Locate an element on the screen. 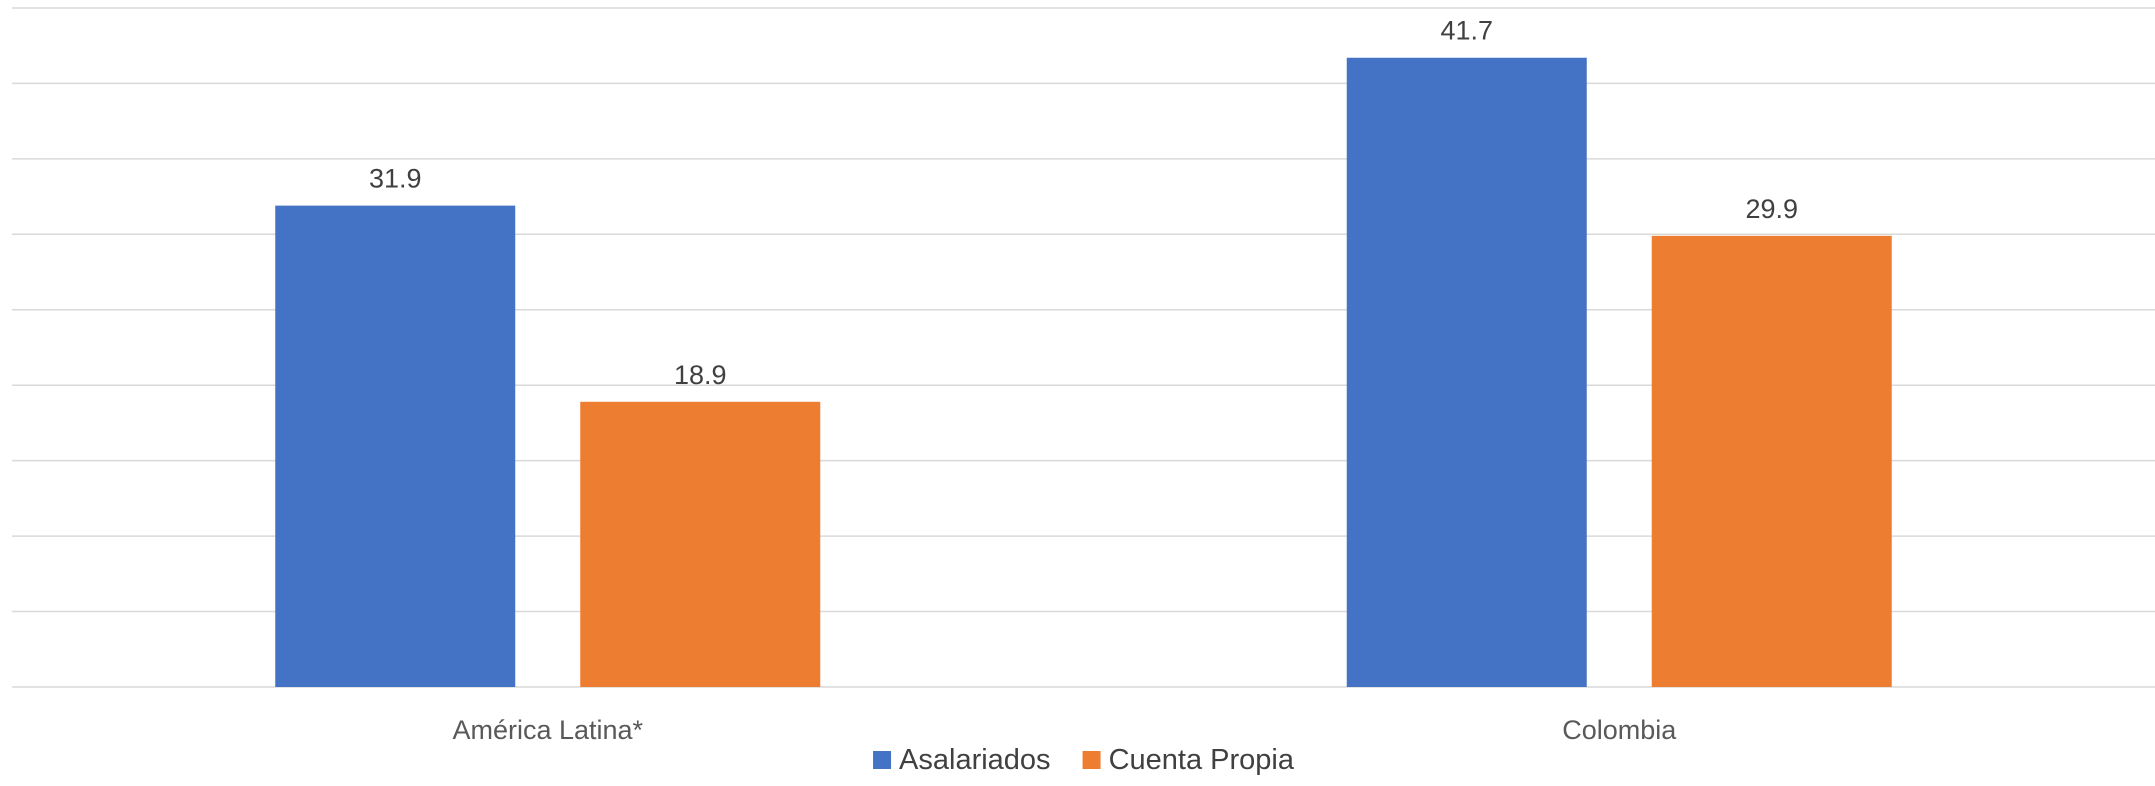 The width and height of the screenshot is (2155, 786). legend-label: Asalariados is located at coordinates (975, 760).